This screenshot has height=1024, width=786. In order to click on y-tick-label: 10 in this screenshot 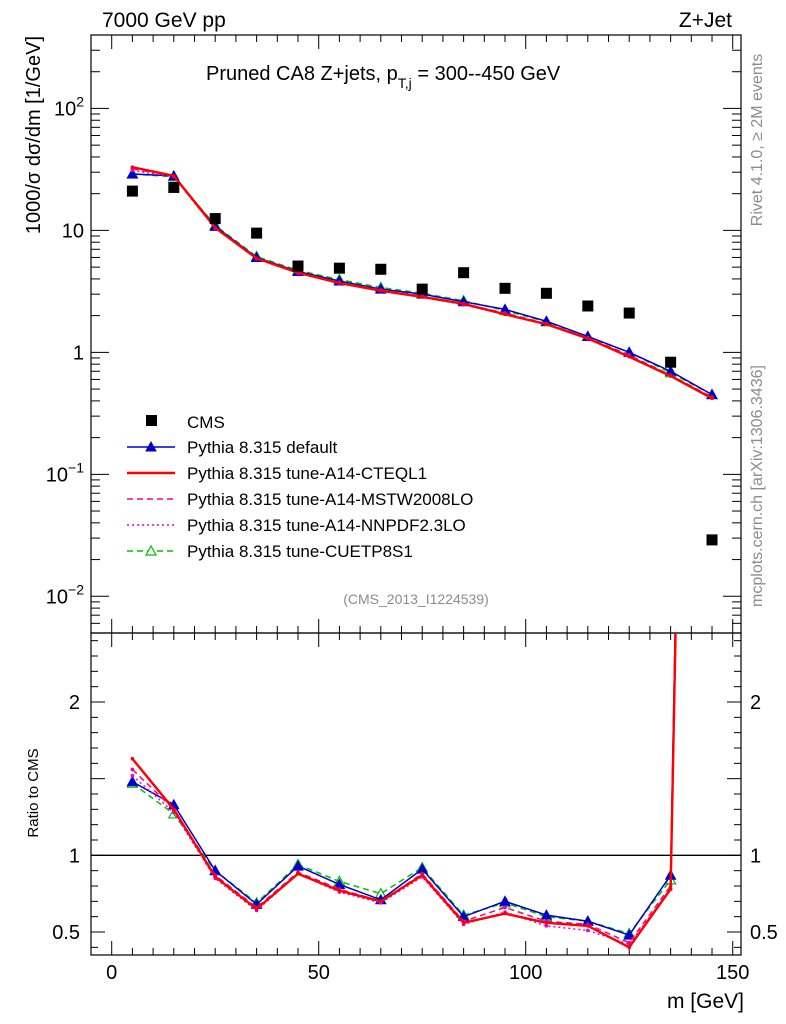, I will do `click(73, 231)`.